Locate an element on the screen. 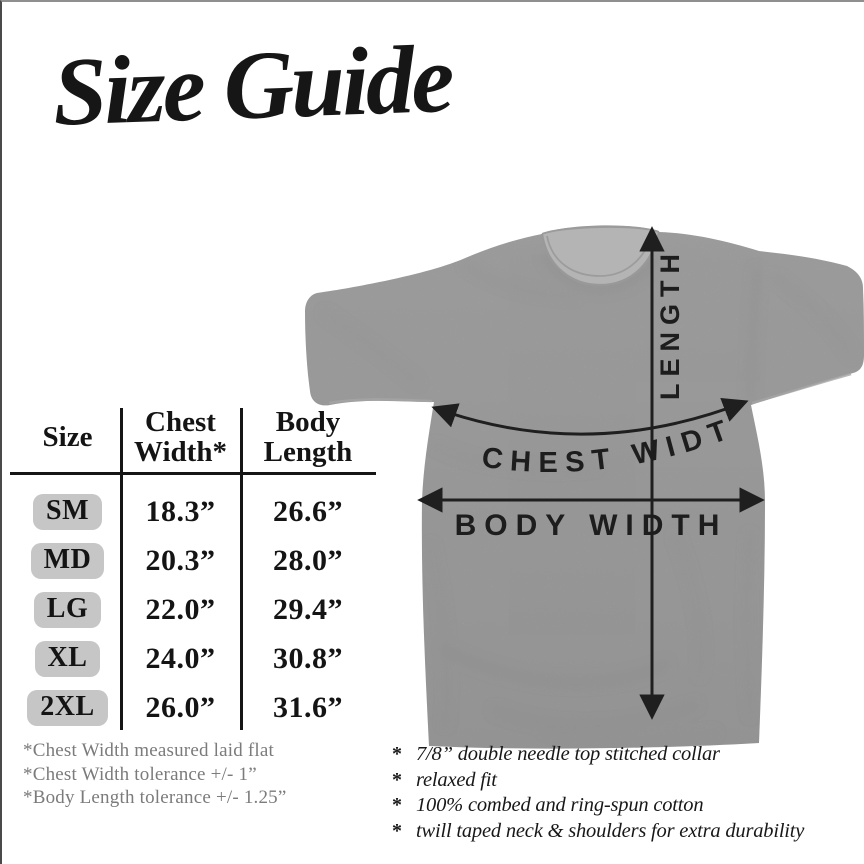  column-header-size: Size is located at coordinates (67, 437).